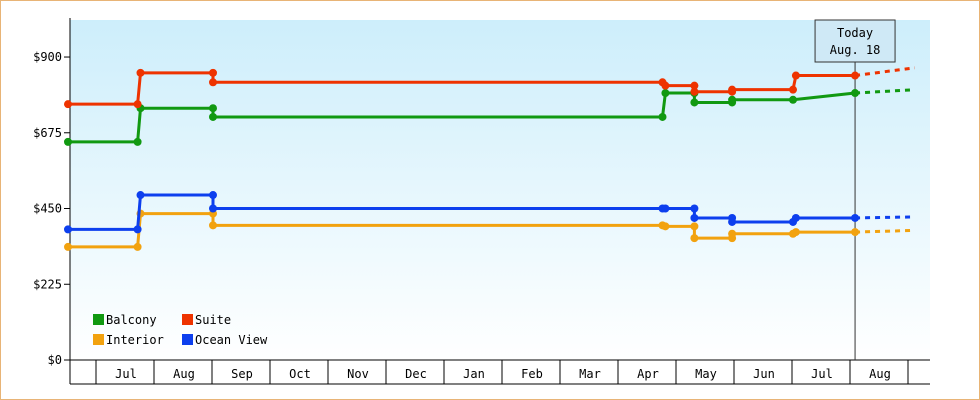 The height and width of the screenshot is (400, 980). What do you see at coordinates (47, 57) in the screenshot?
I see `y-tick-label: $900` at bounding box center [47, 57].